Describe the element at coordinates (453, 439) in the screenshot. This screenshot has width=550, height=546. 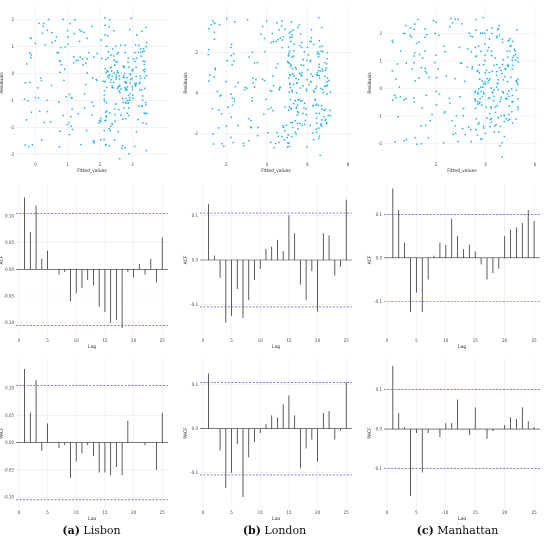
I see `panel-manhattan-pacf: 0 5 10 15 20 25 -0.1 0.0 0.1 Lag PACF` at that location.